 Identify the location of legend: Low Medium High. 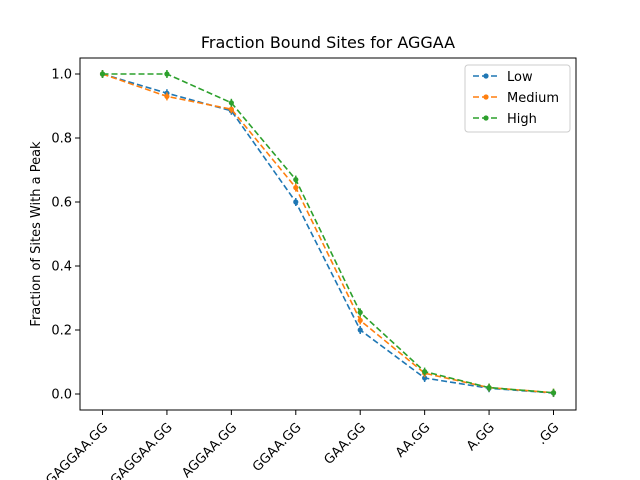
(517, 98).